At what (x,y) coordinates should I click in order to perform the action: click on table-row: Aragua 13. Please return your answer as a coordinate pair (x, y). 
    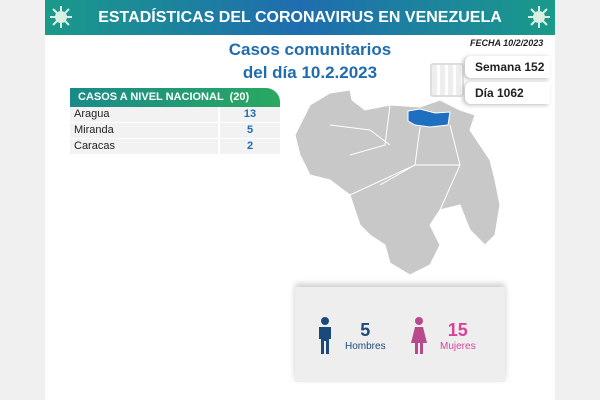
    Looking at the image, I should click on (175, 115).